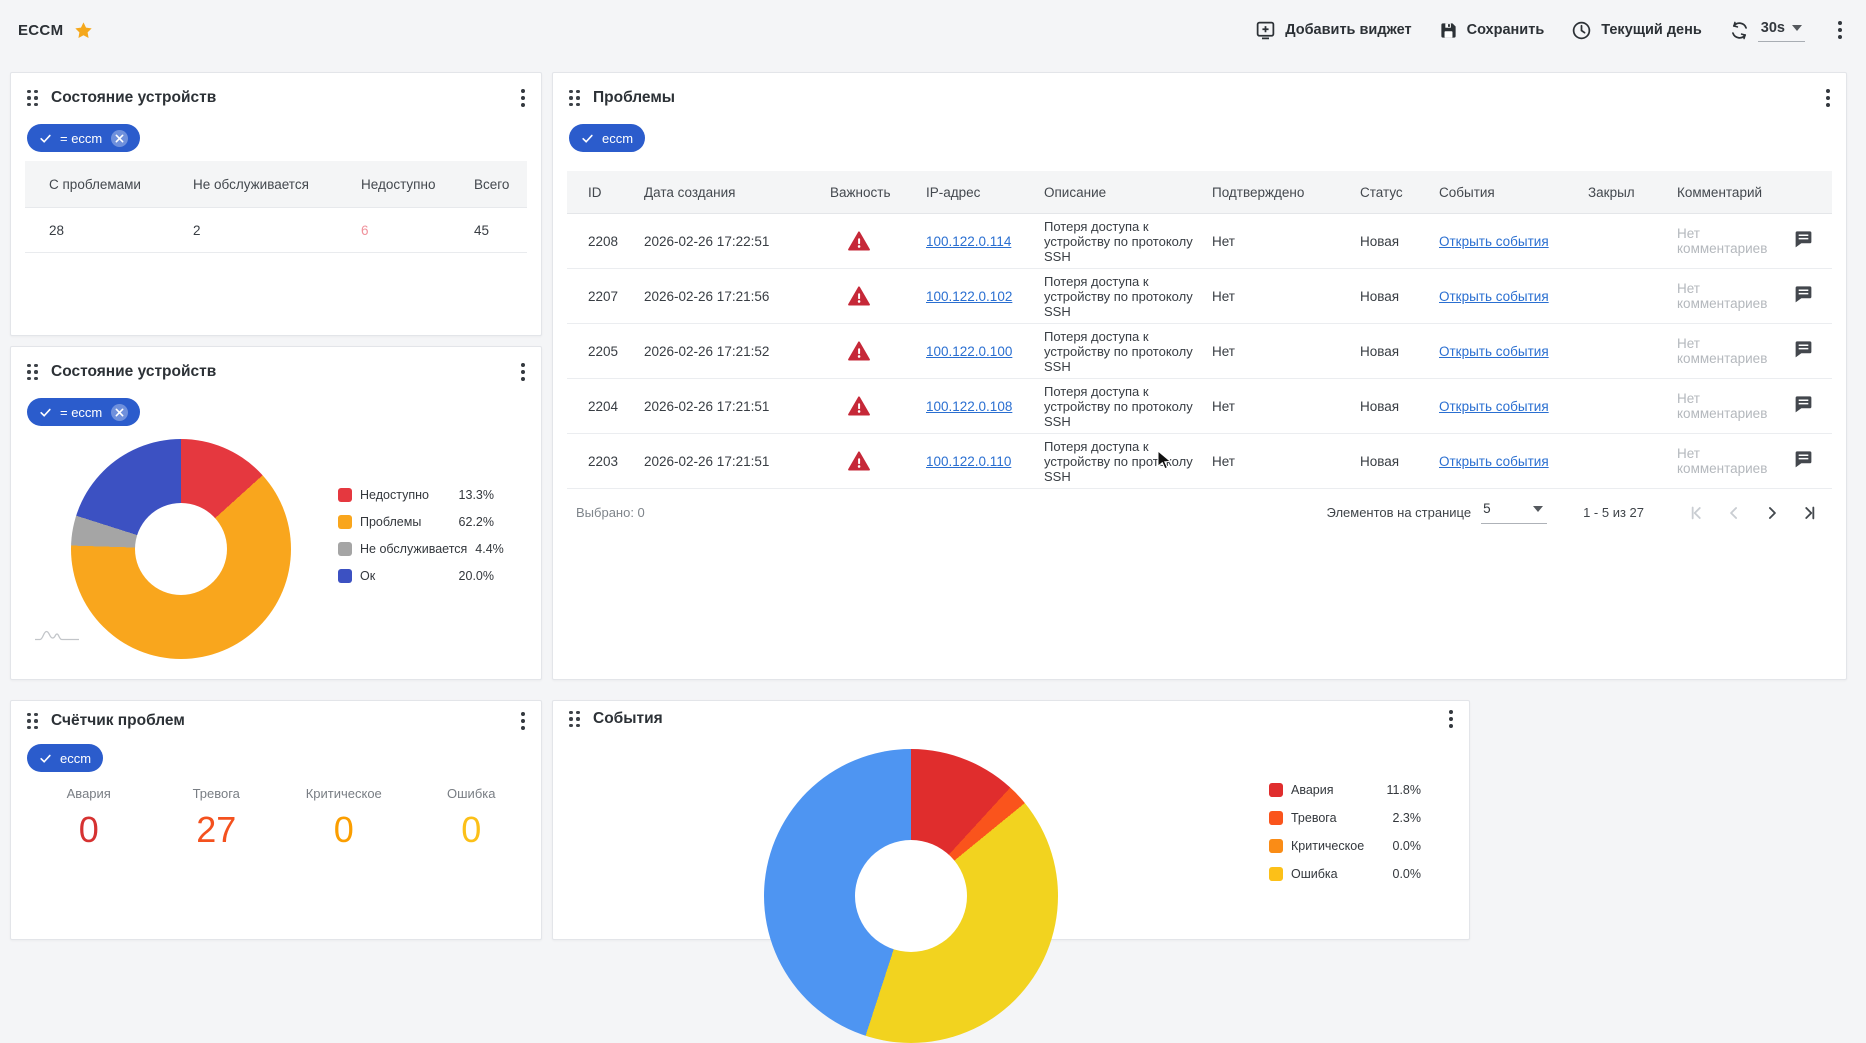 The height and width of the screenshot is (1043, 1866). What do you see at coordinates (89, 817) in the screenshot?
I see `counter: Авария 0` at bounding box center [89, 817].